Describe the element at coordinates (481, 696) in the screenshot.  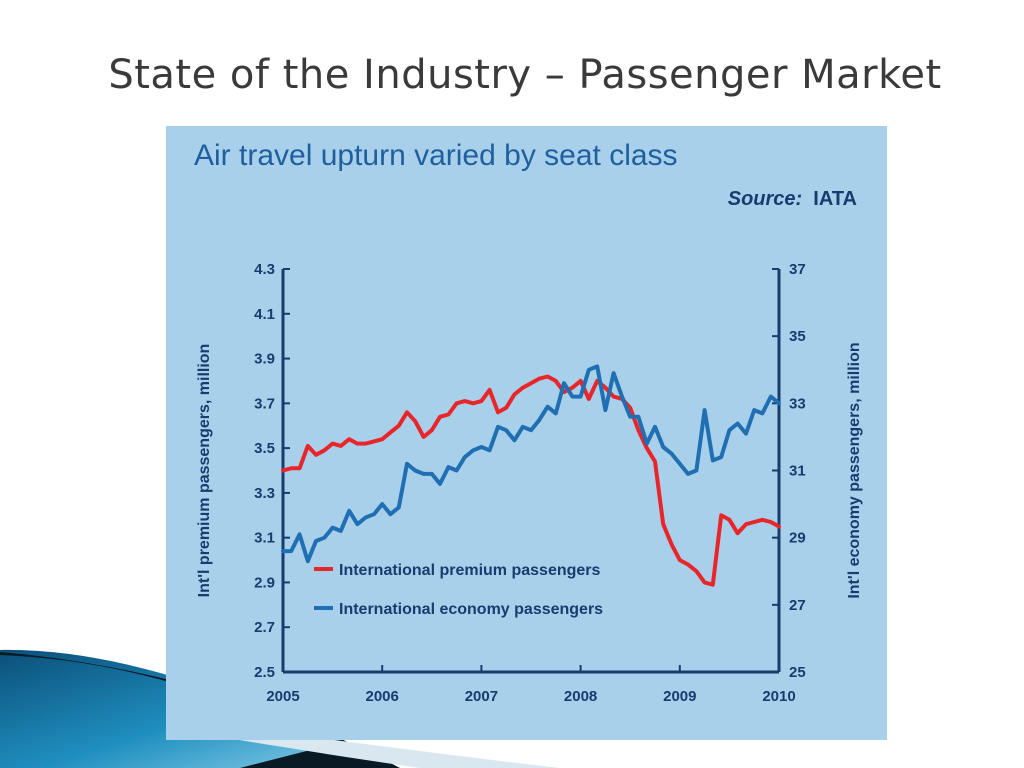
I see `x-tick-label: 2007` at that location.